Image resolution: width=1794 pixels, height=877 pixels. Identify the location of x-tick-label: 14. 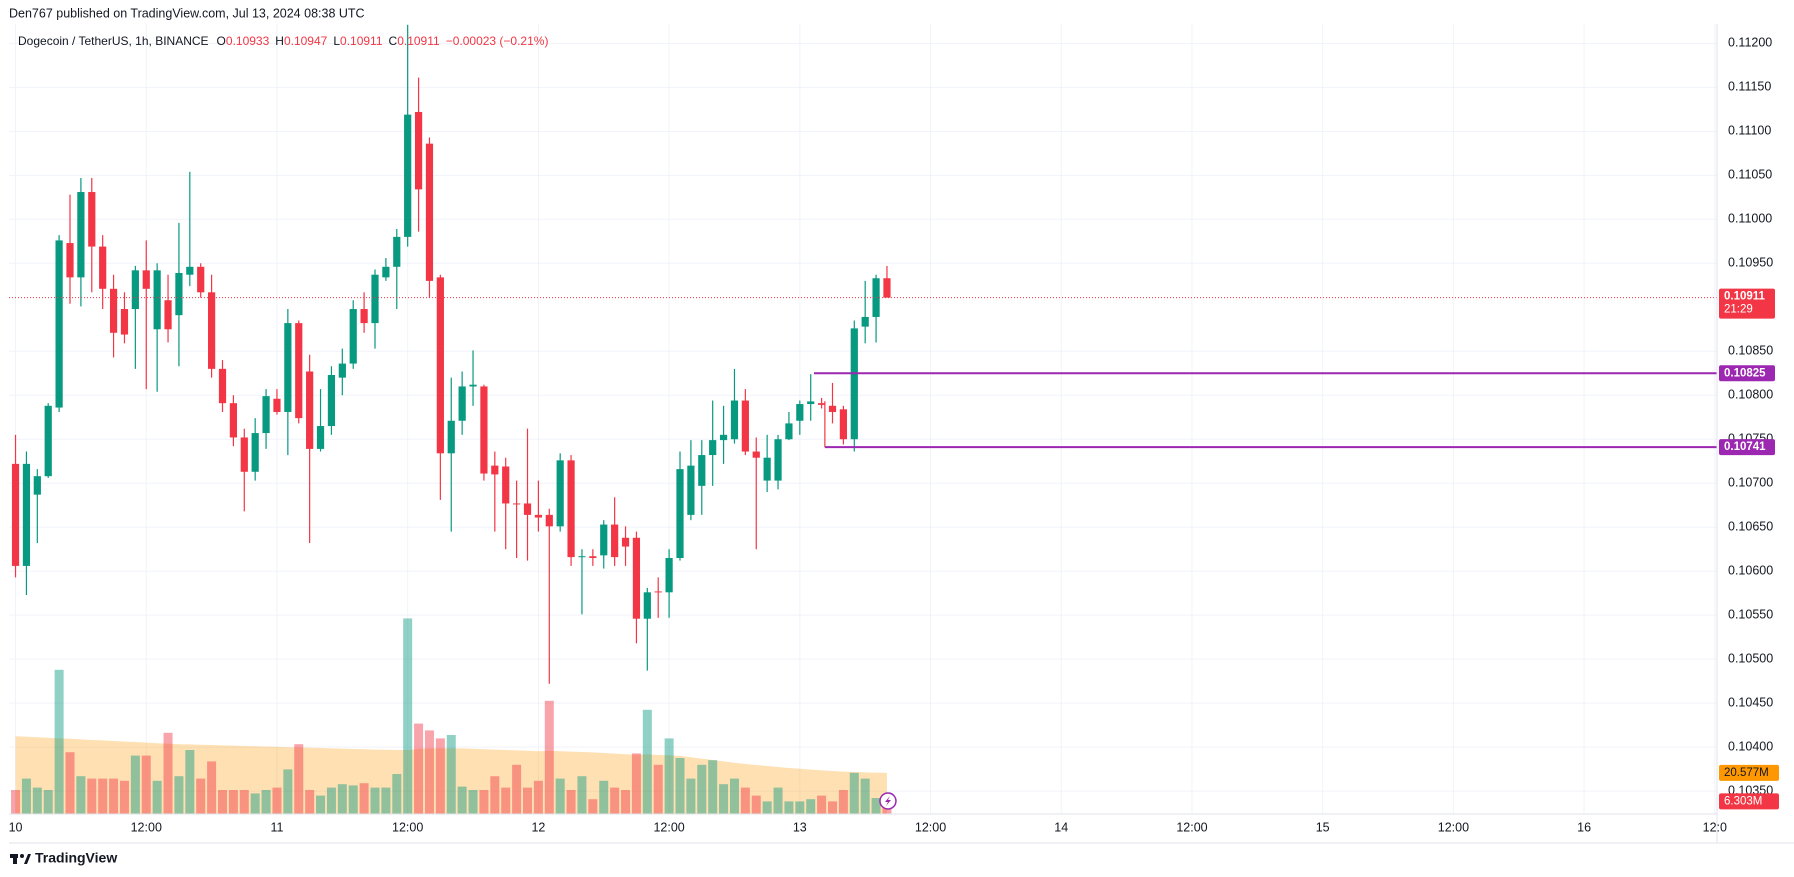
(1061, 827).